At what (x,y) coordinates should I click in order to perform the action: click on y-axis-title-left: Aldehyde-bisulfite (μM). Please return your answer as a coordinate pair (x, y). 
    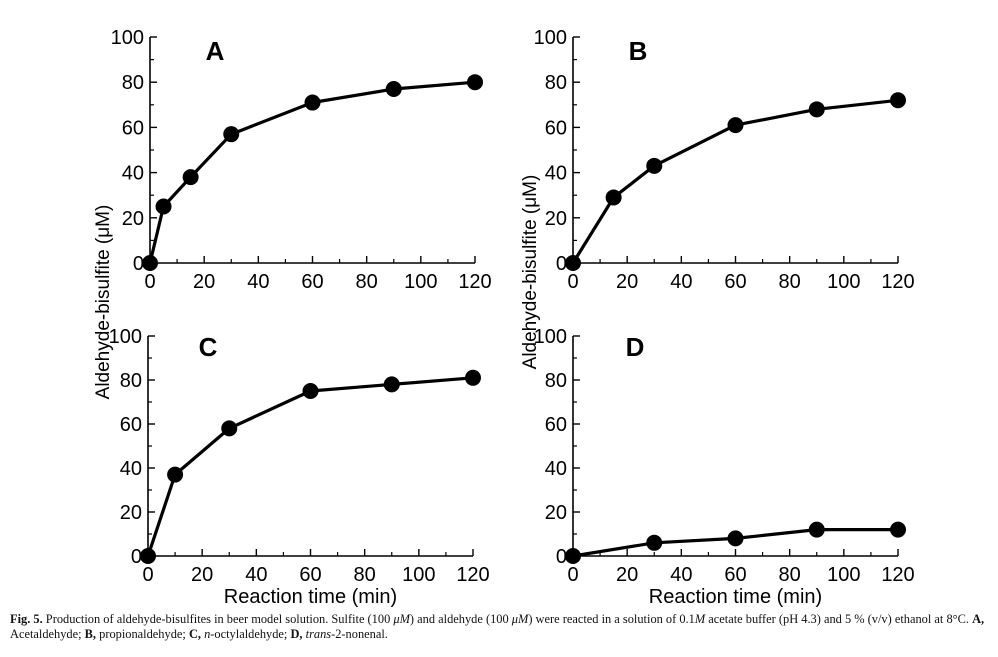
    Looking at the image, I should click on (103, 302).